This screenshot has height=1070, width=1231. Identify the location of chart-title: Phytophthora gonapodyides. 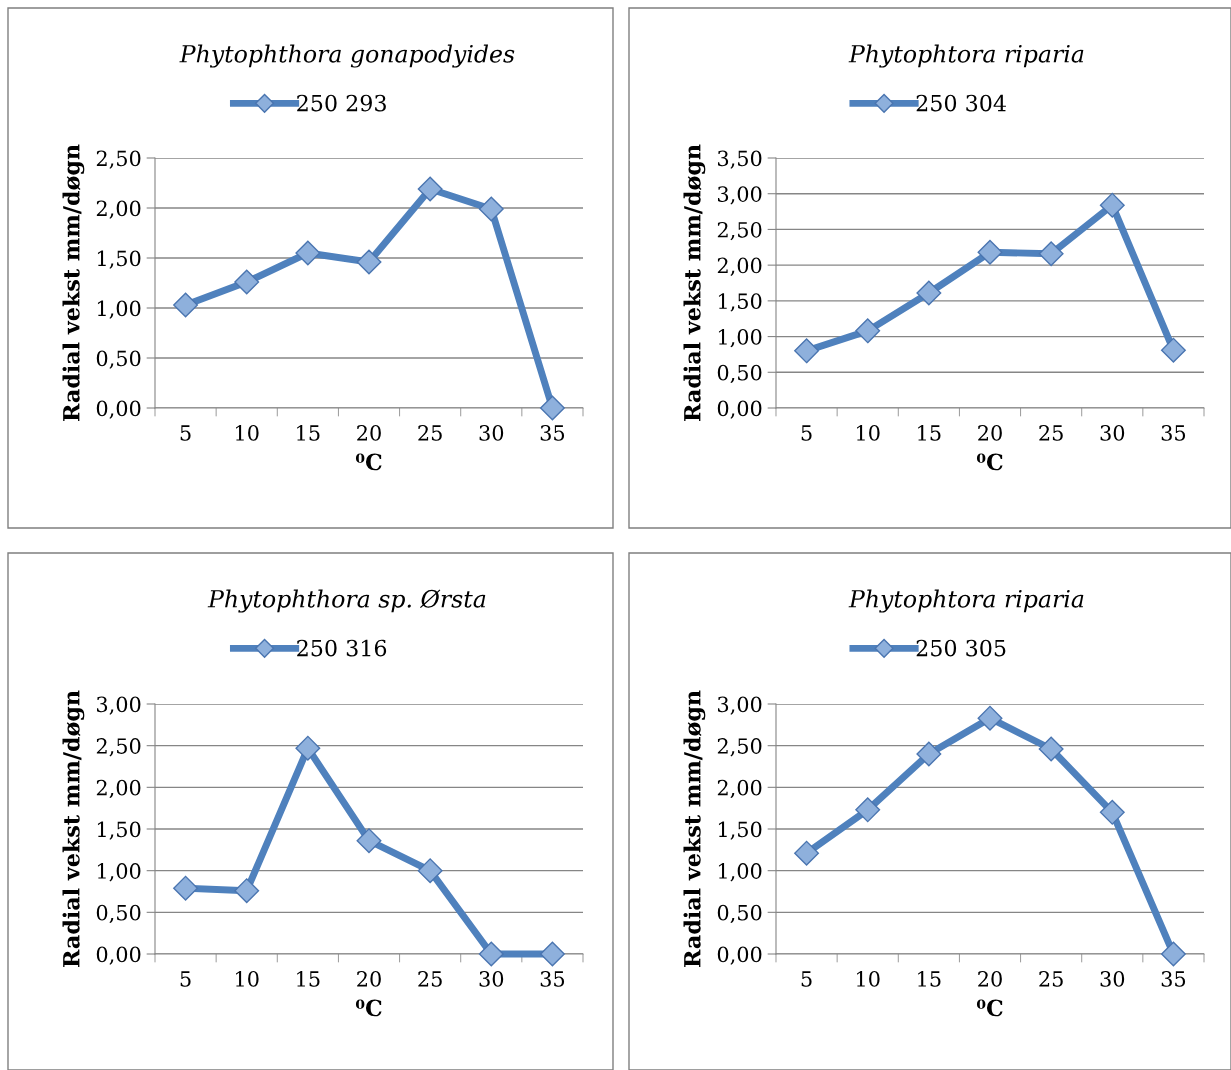
(347, 56).